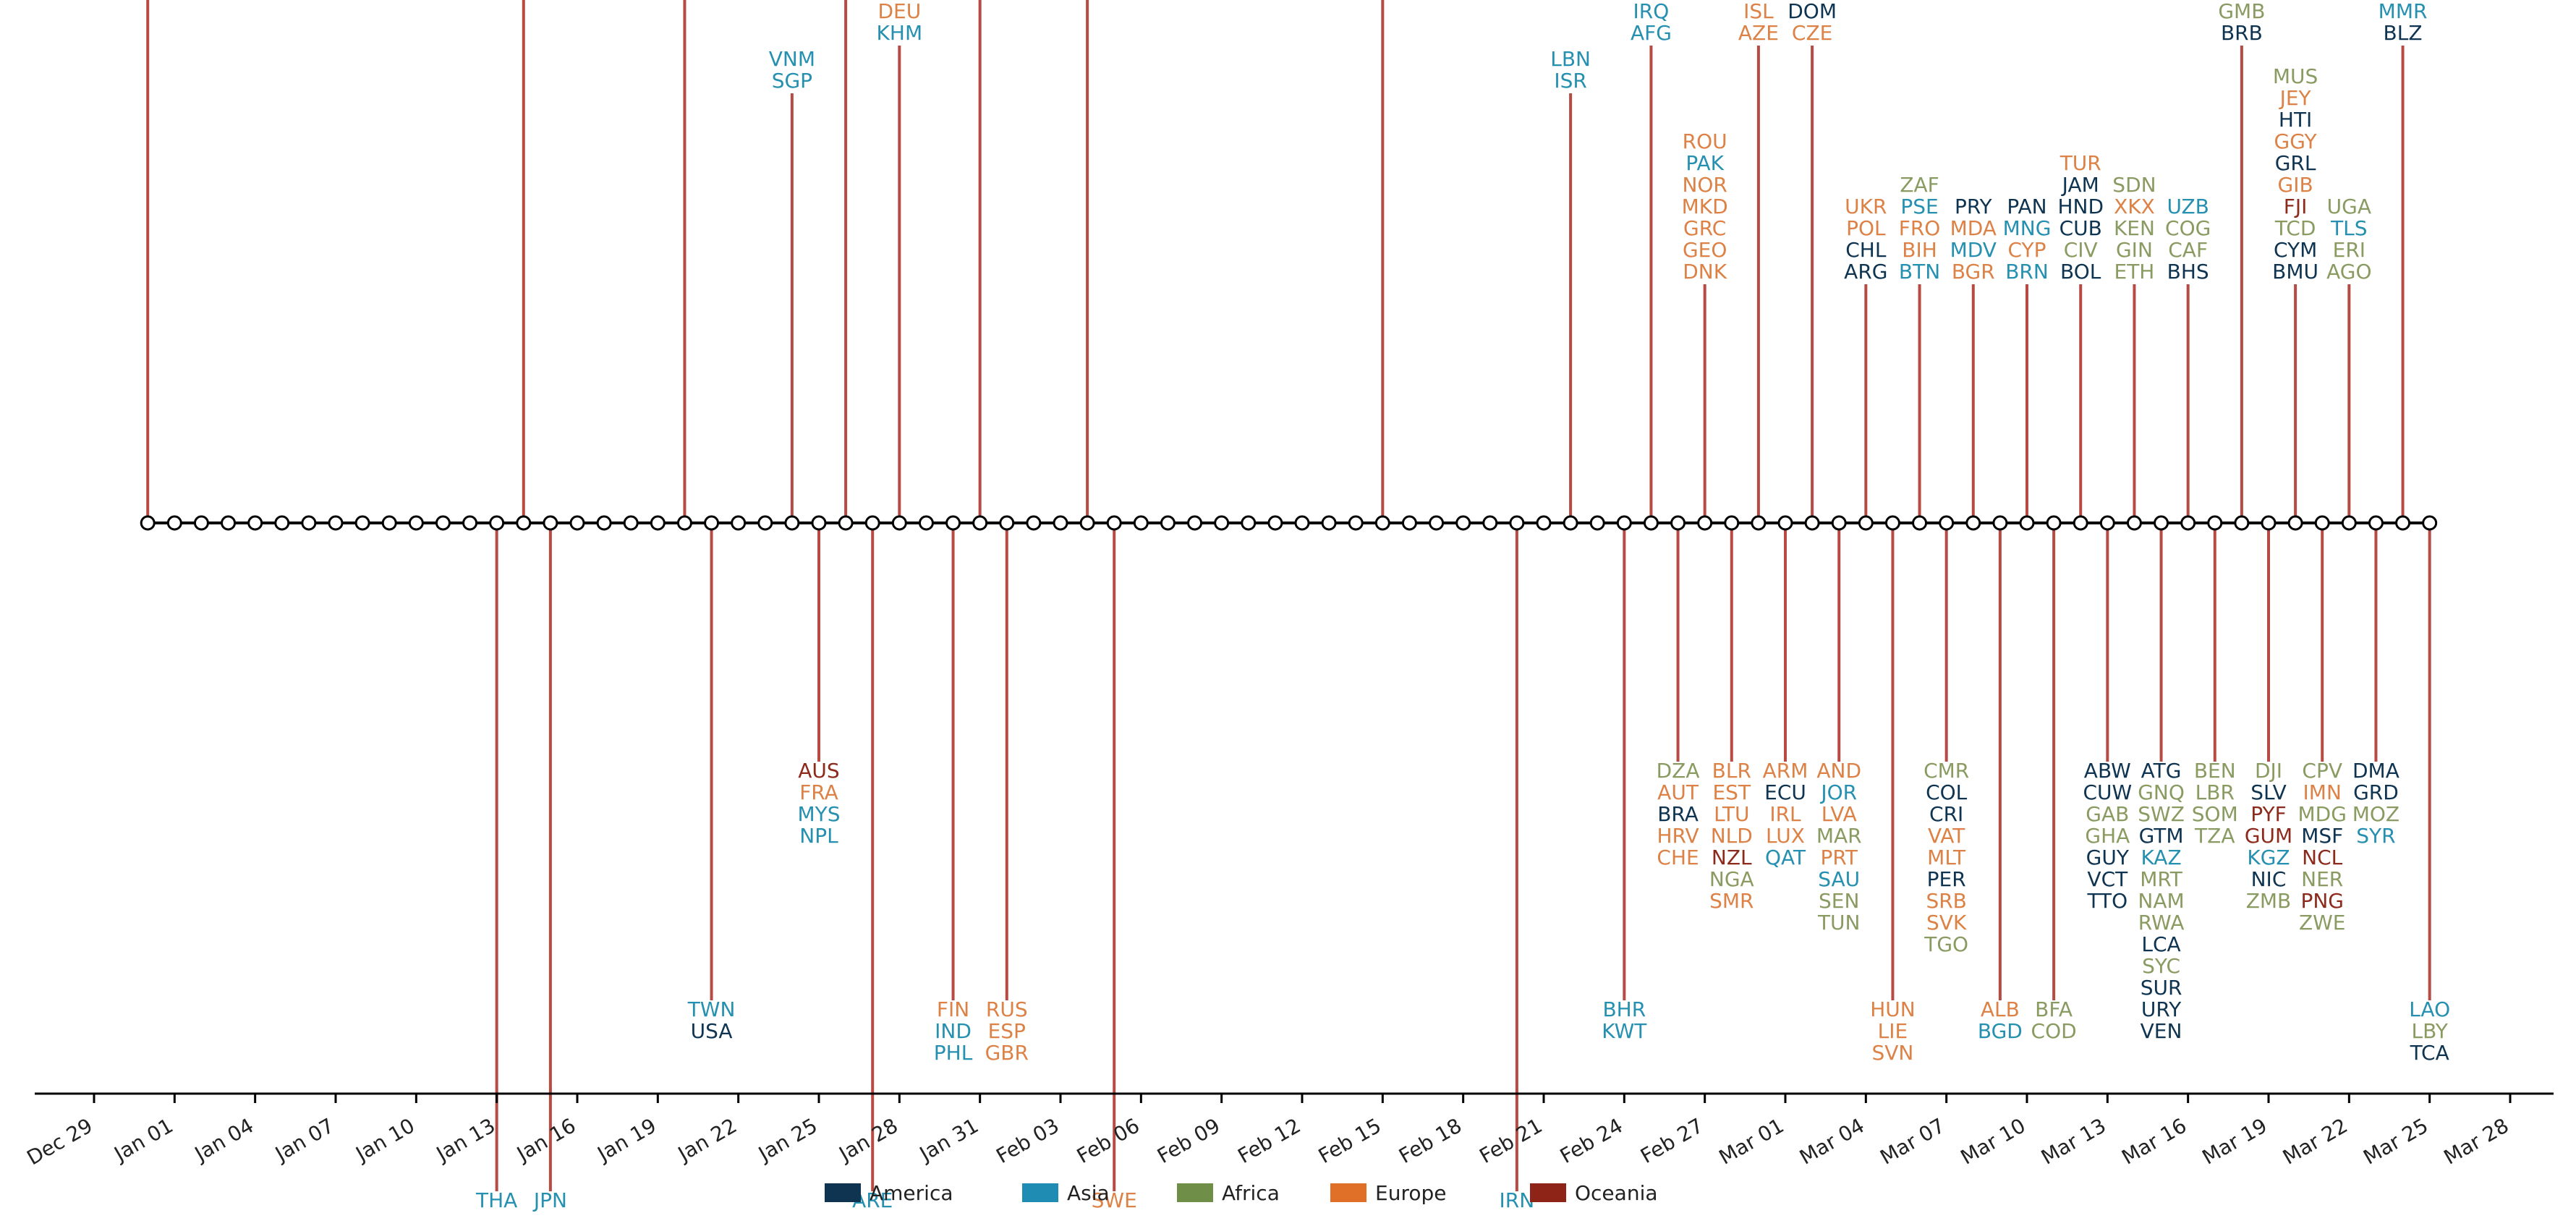 The height and width of the screenshot is (1226, 2576). I want to click on country-label: PYF, so click(2268, 814).